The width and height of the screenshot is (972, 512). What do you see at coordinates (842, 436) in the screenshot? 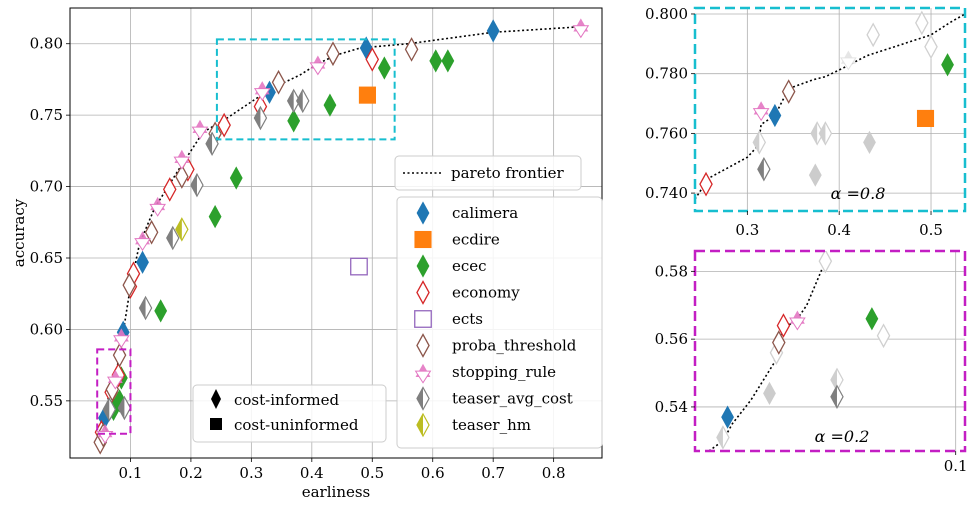
I see `inset-bottom-alpha-label: α =0.2` at bounding box center [842, 436].